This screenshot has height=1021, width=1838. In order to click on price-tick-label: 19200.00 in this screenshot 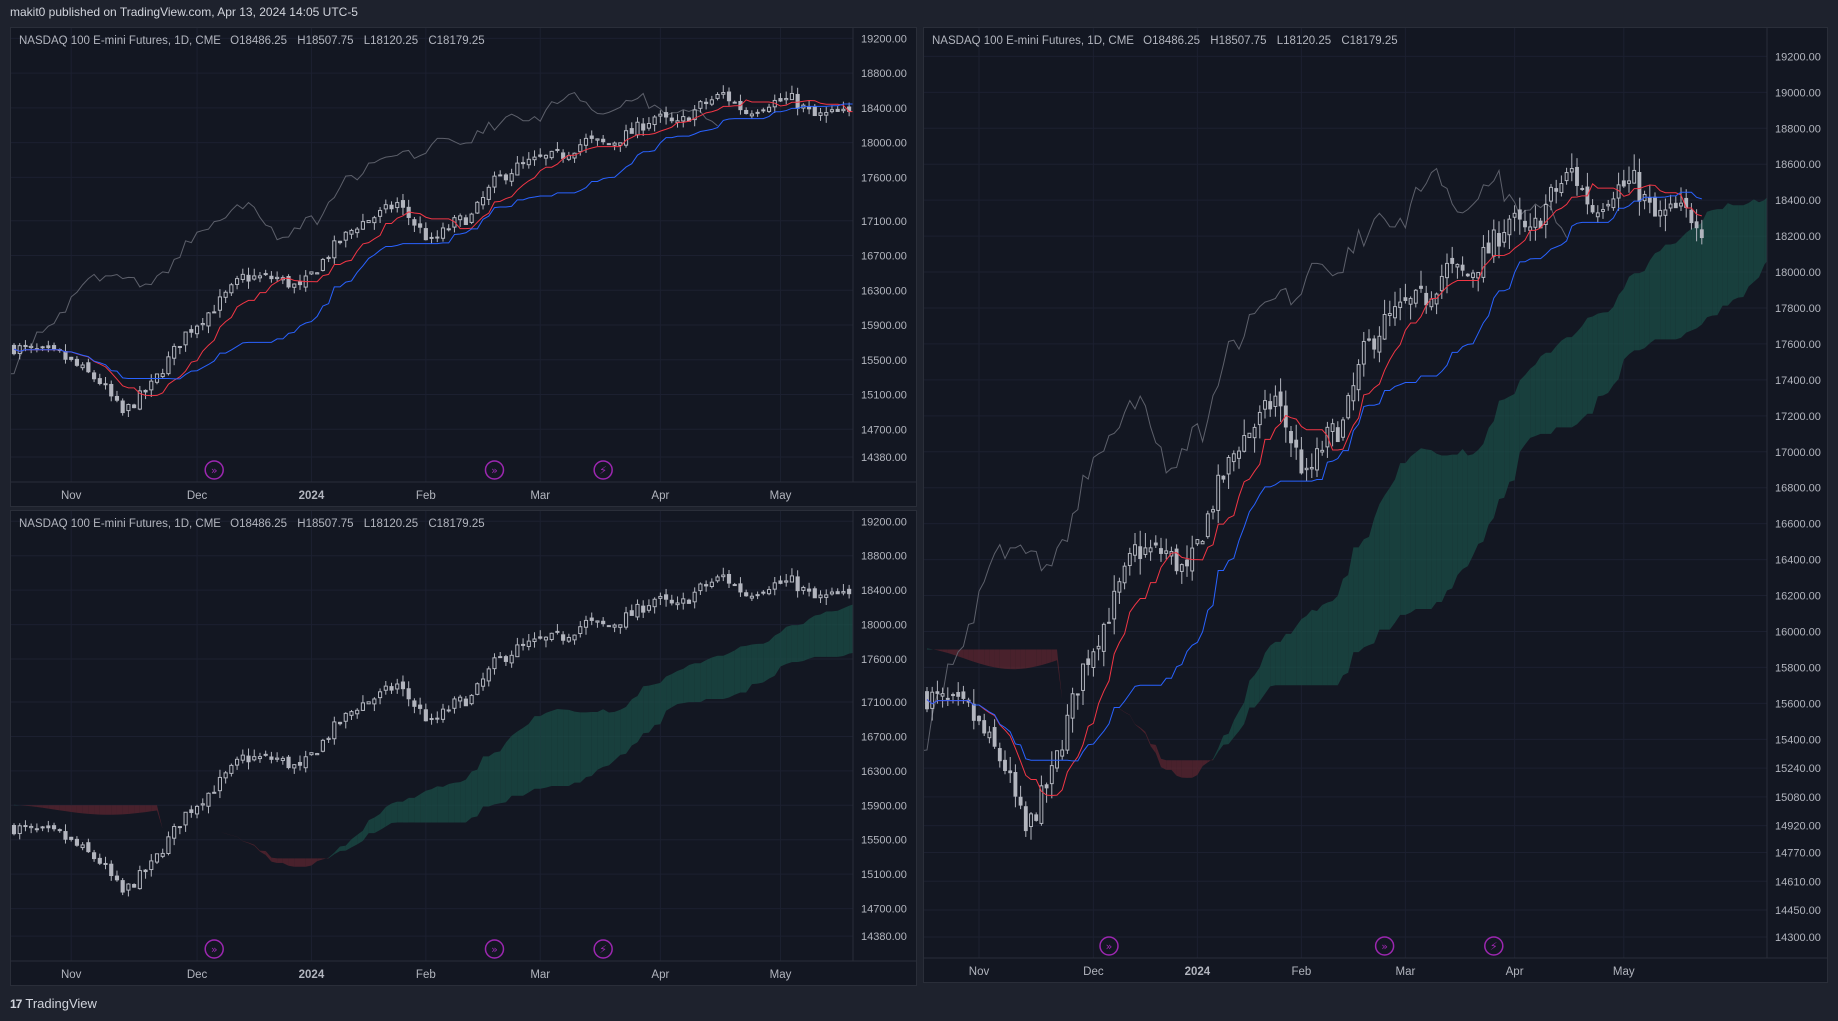, I will do `click(884, 522)`.